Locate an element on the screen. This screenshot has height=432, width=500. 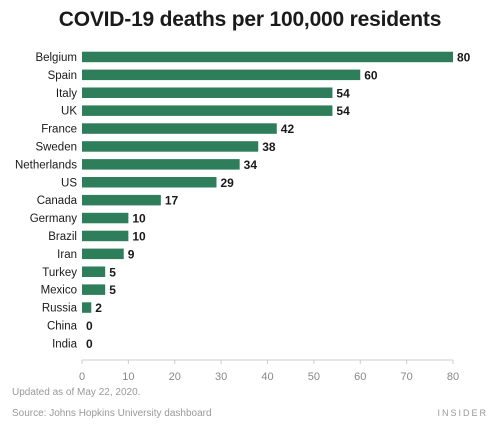
value-label: 38 is located at coordinates (269, 147).